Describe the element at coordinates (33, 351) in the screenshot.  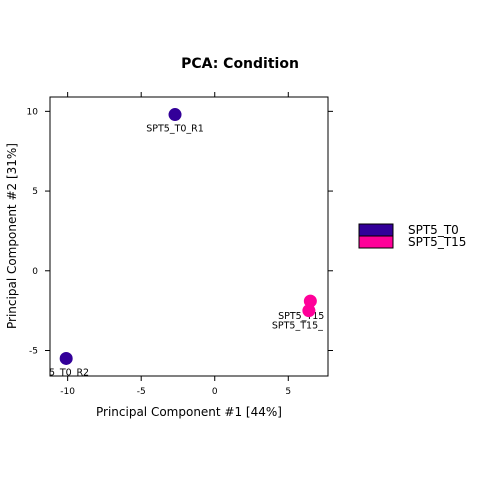
I see `y-tick-label: -5` at that location.